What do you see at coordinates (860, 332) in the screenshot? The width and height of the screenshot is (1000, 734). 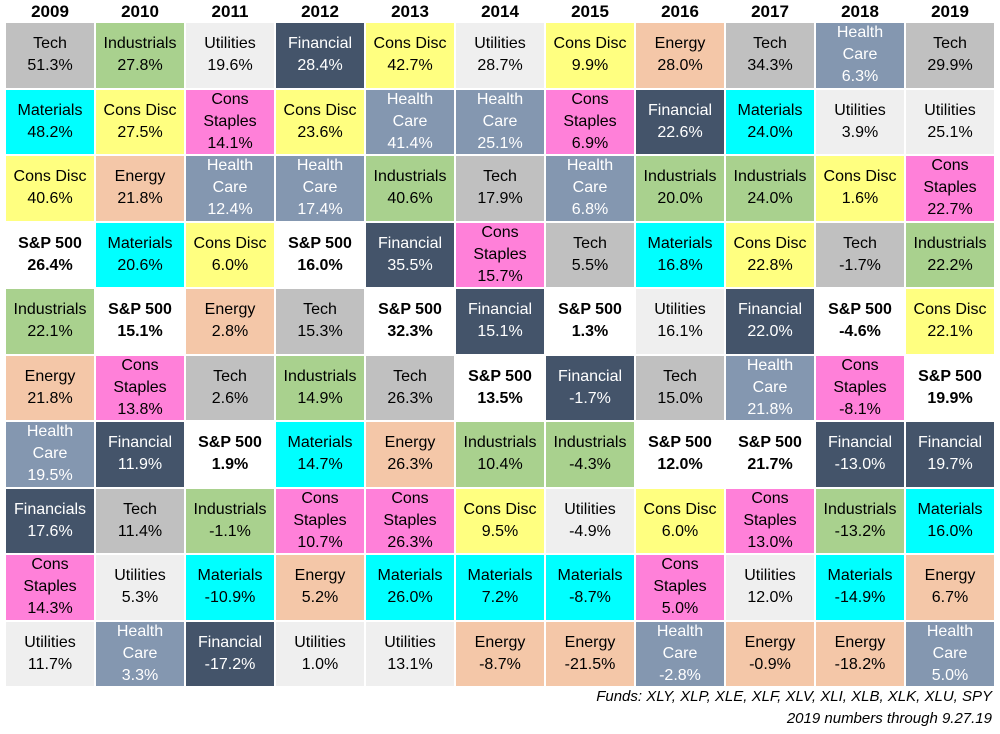 I see `return-value: -4.6%` at bounding box center [860, 332].